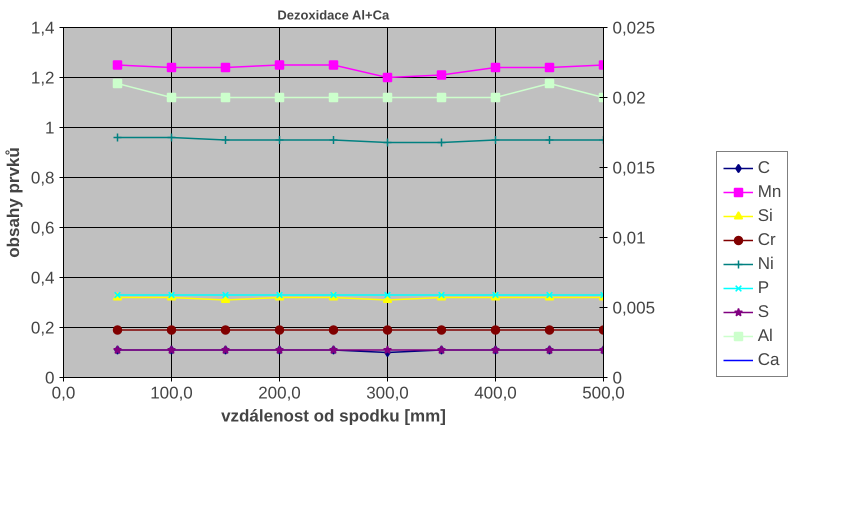 Image resolution: width=850 pixels, height=523 pixels. Describe the element at coordinates (42, 278) in the screenshot. I see `y-tick-label: 0,4` at that location.